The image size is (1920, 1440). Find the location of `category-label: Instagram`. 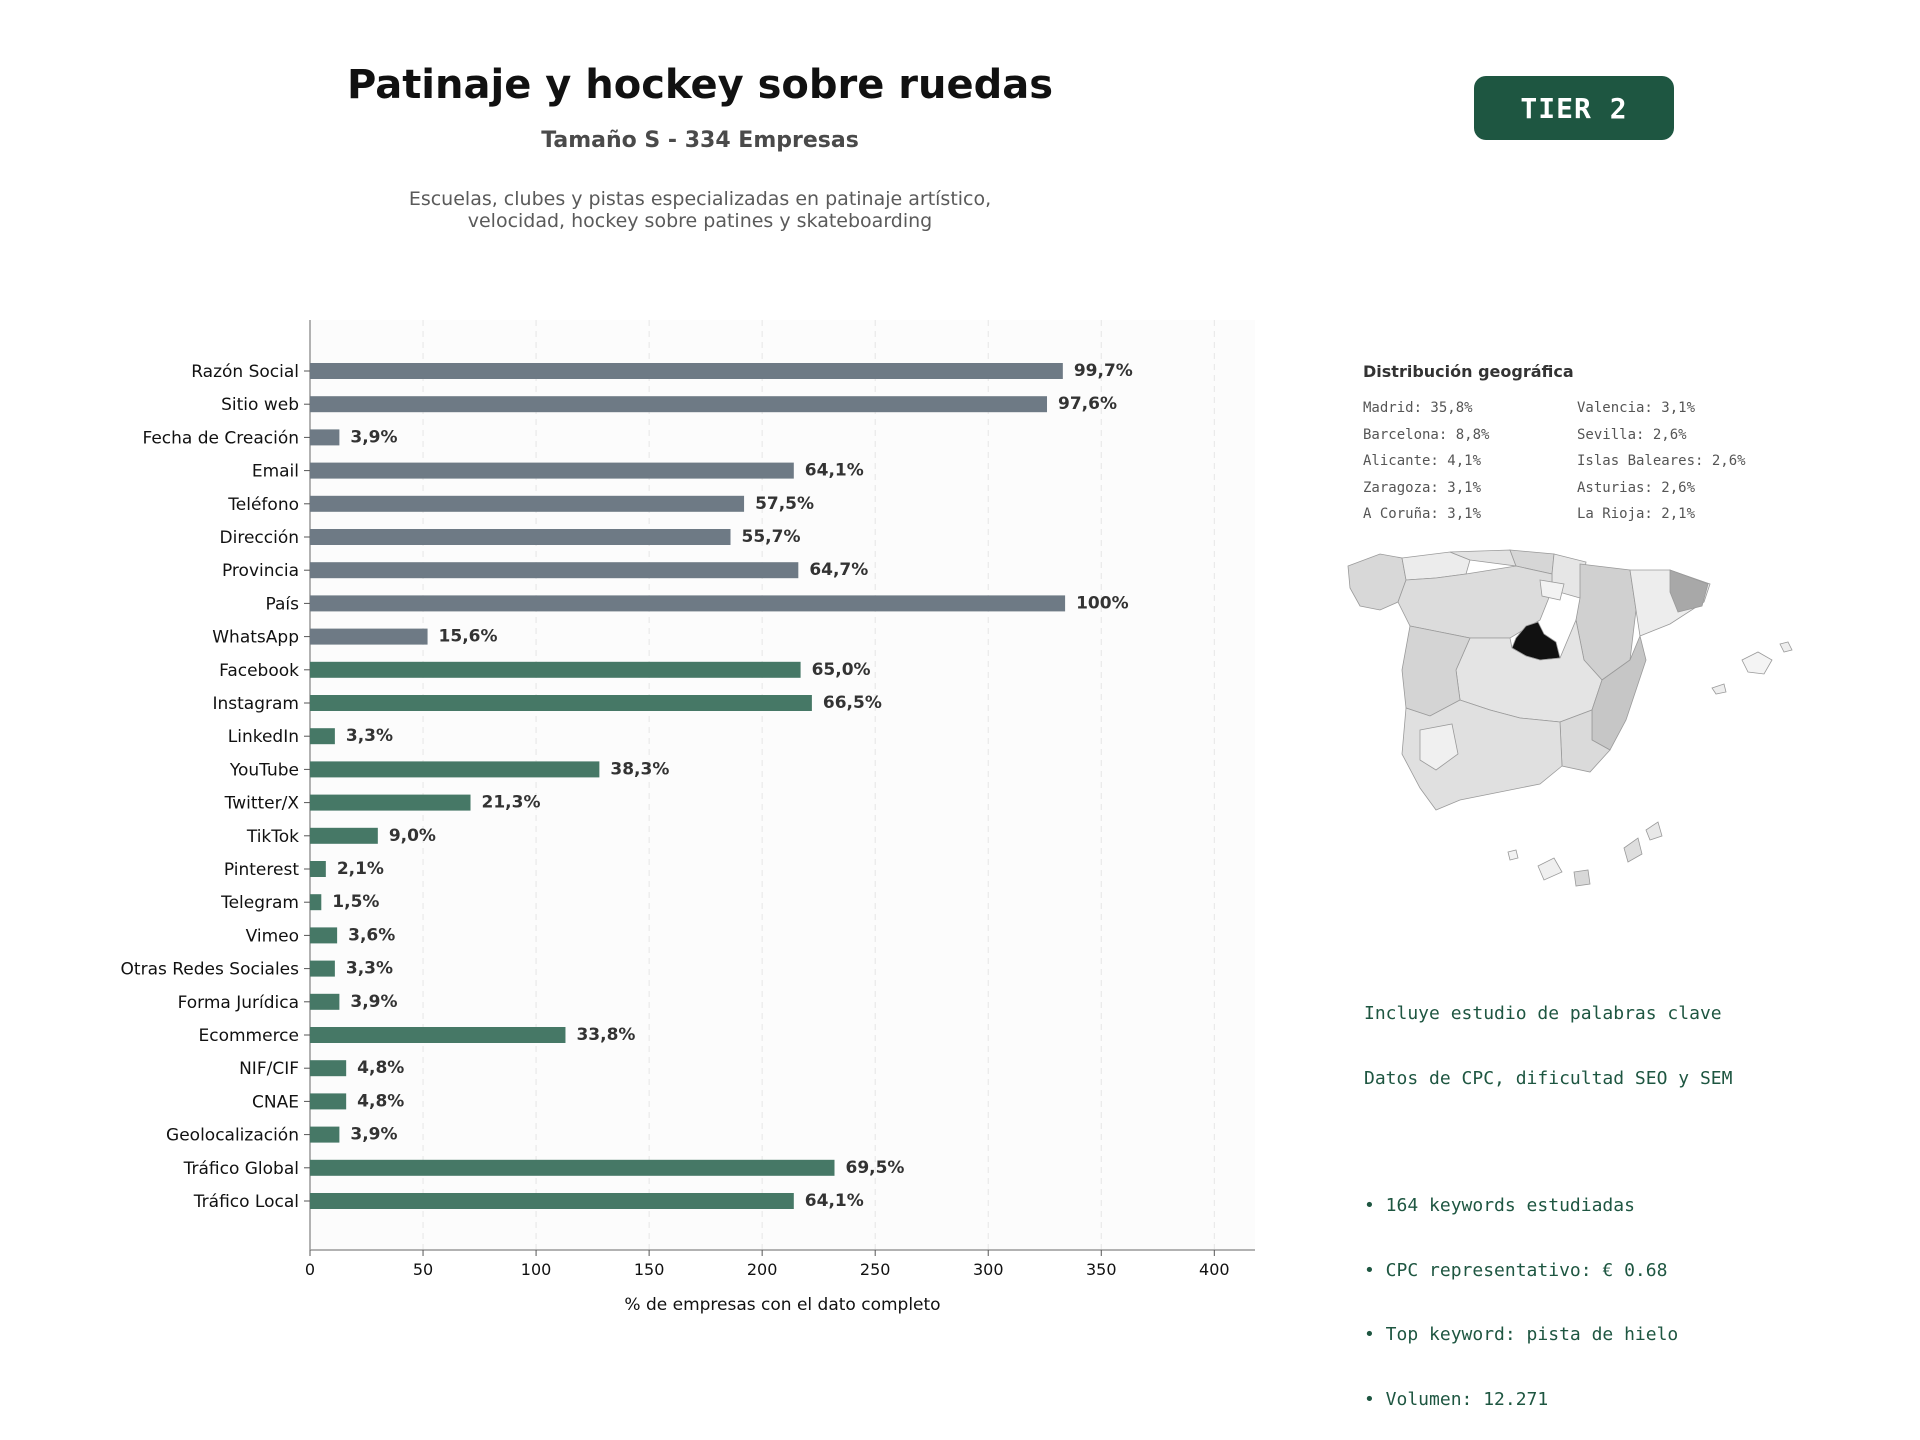

category-label: Instagram is located at coordinates (256, 704).